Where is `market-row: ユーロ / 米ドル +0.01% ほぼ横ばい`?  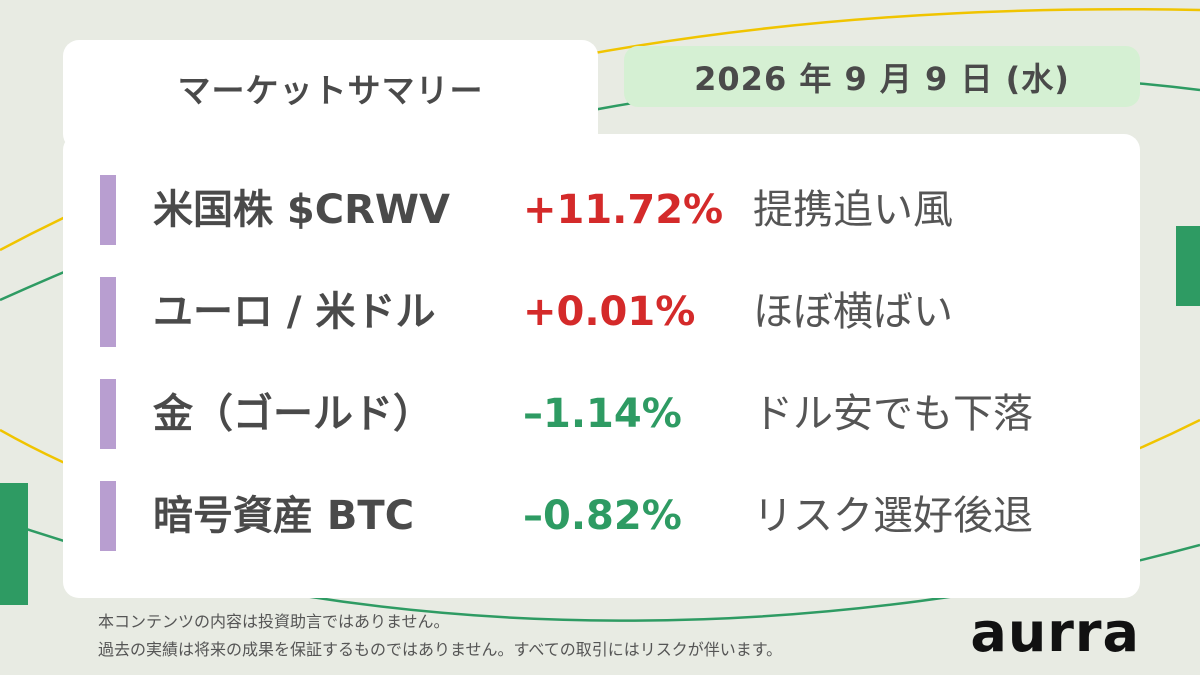 market-row: ユーロ / 米ドル +0.01% ほぼ横ばい is located at coordinates (620, 312).